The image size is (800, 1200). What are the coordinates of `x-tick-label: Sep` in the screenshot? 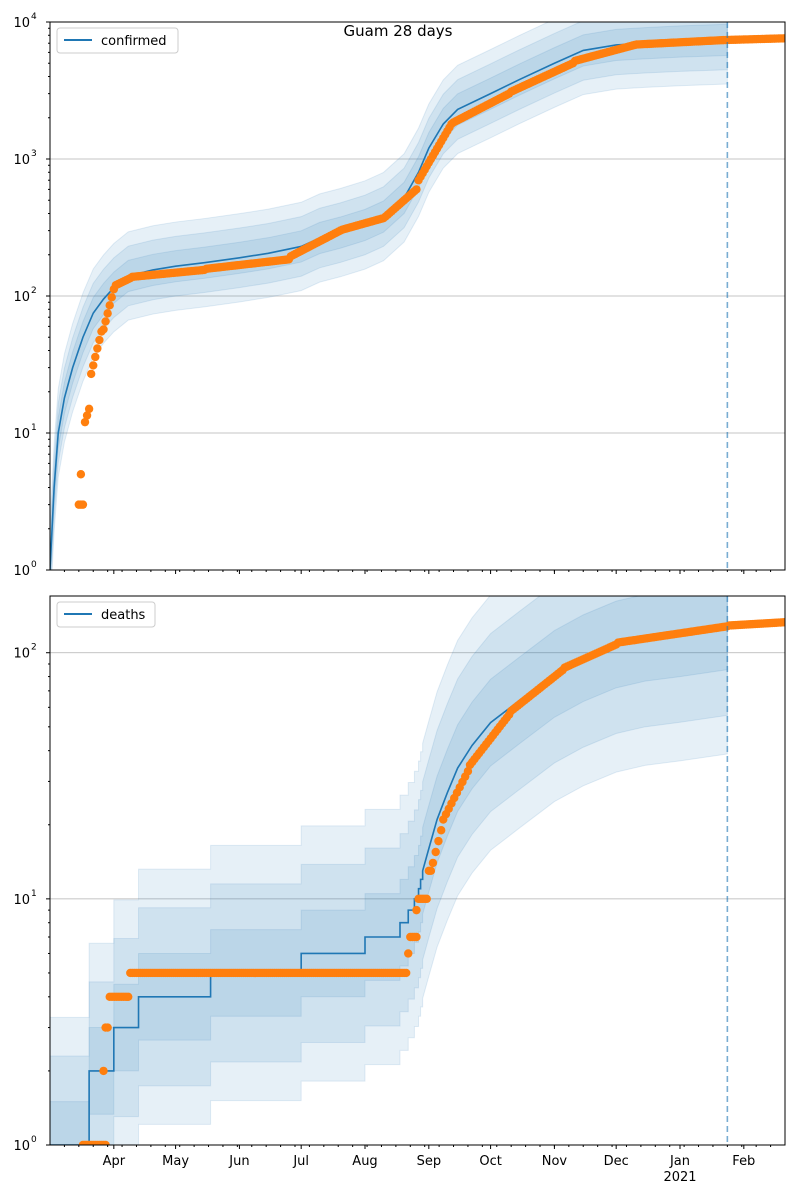 It's located at (429, 1161).